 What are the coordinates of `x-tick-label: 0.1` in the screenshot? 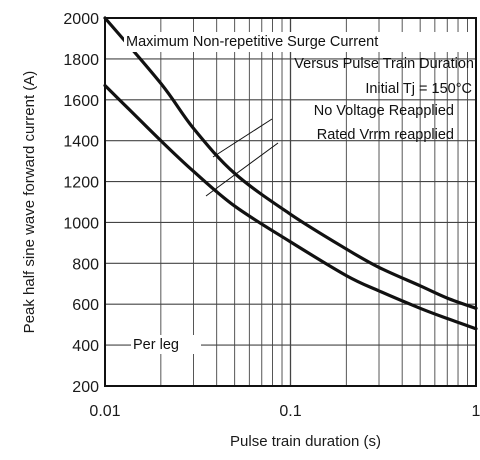 It's located at (290, 411).